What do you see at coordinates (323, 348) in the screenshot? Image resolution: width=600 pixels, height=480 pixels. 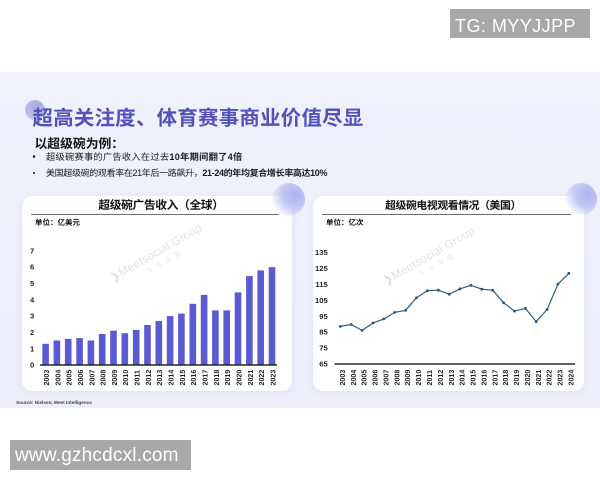 I see `svg-text: 75` at bounding box center [323, 348].